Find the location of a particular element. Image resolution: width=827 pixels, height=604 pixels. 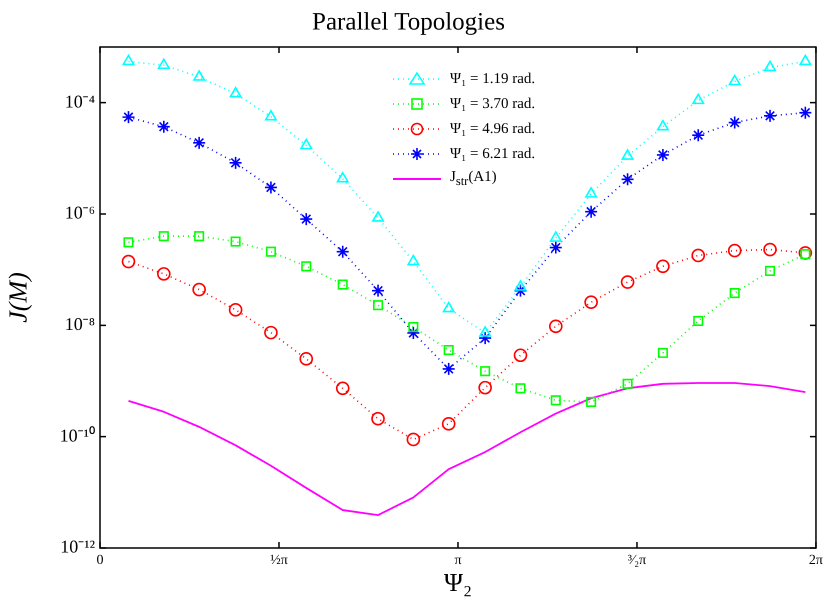

x-axis-title: Ψ₂ is located at coordinates (458, 583).